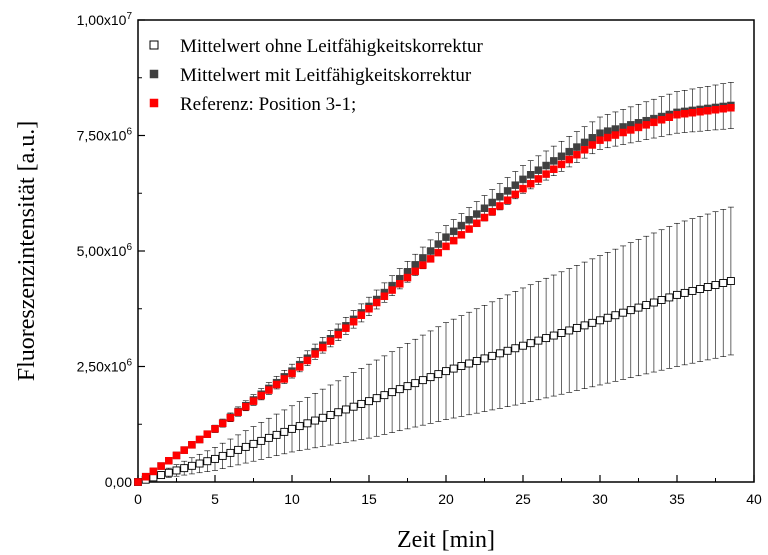 This screenshot has height=555, width=768. What do you see at coordinates (326, 75) in the screenshot?
I see `legend-label: Mittelwert mit Leitfähigkeitskorrektur` at bounding box center [326, 75].